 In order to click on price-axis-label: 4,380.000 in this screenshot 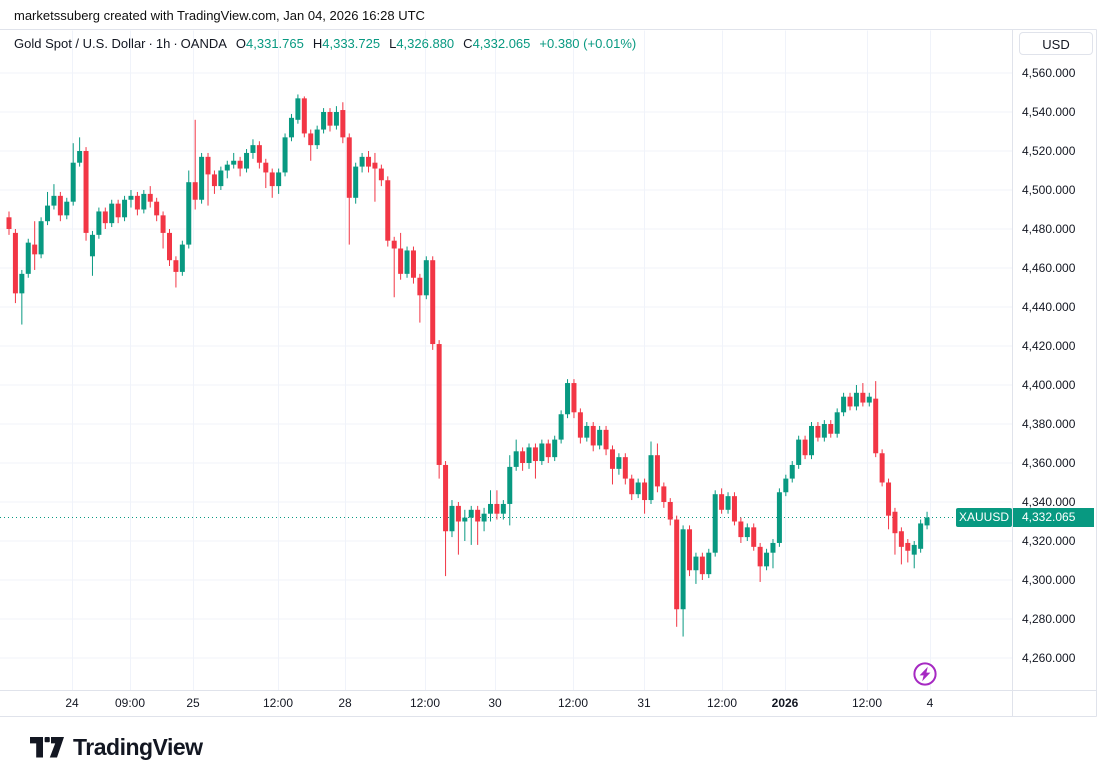, I will do `click(1049, 424)`.